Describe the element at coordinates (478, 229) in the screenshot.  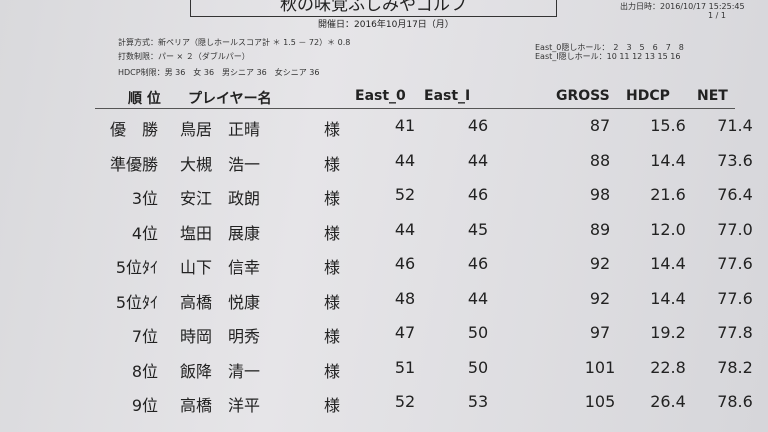
I see `score: 45` at that location.